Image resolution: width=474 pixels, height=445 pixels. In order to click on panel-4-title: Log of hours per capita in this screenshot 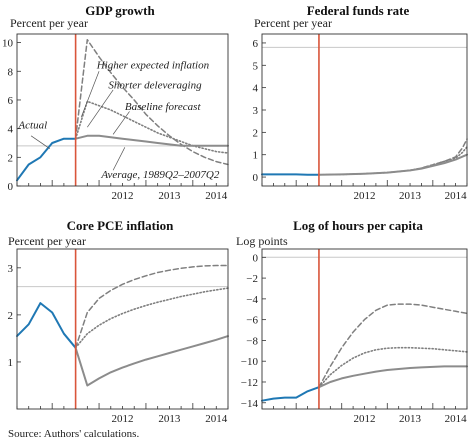, I will do `click(358, 225)`.